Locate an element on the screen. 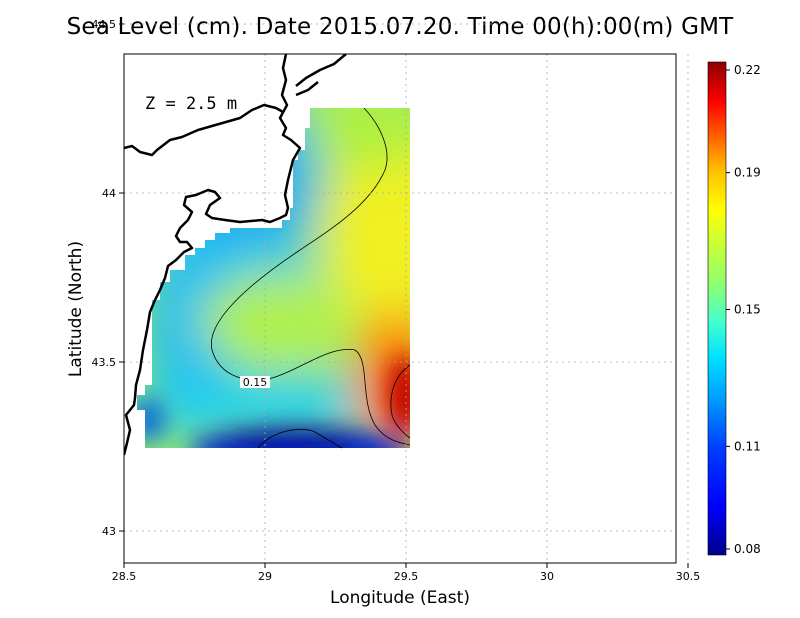  x-axis-label: Longitude (East) is located at coordinates (400, 598).